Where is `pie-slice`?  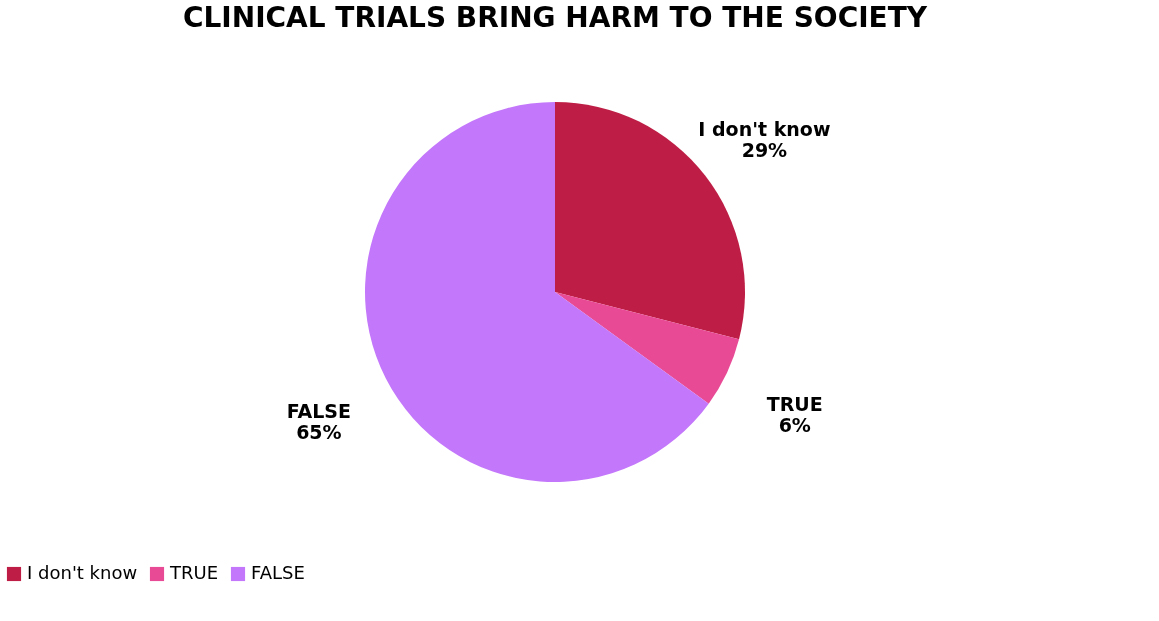
pie-slice is located at coordinates (647, 348).